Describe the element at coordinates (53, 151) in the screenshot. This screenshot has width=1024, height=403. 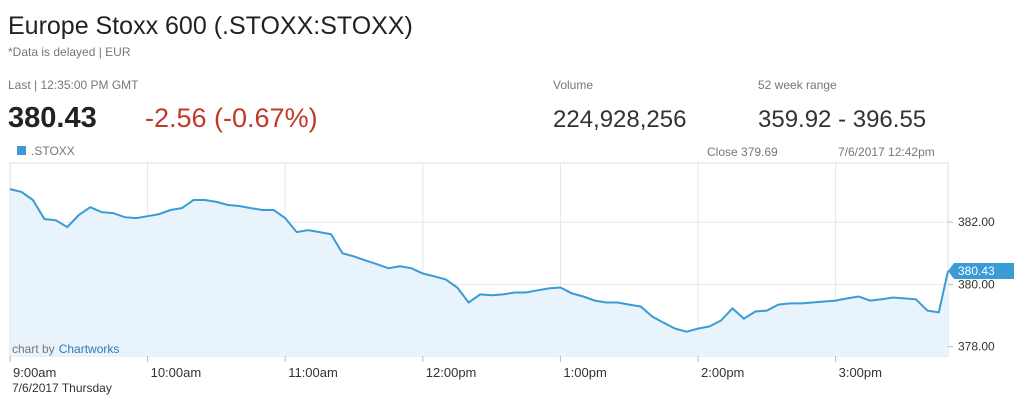
I see `legend-label: .STOXX` at that location.